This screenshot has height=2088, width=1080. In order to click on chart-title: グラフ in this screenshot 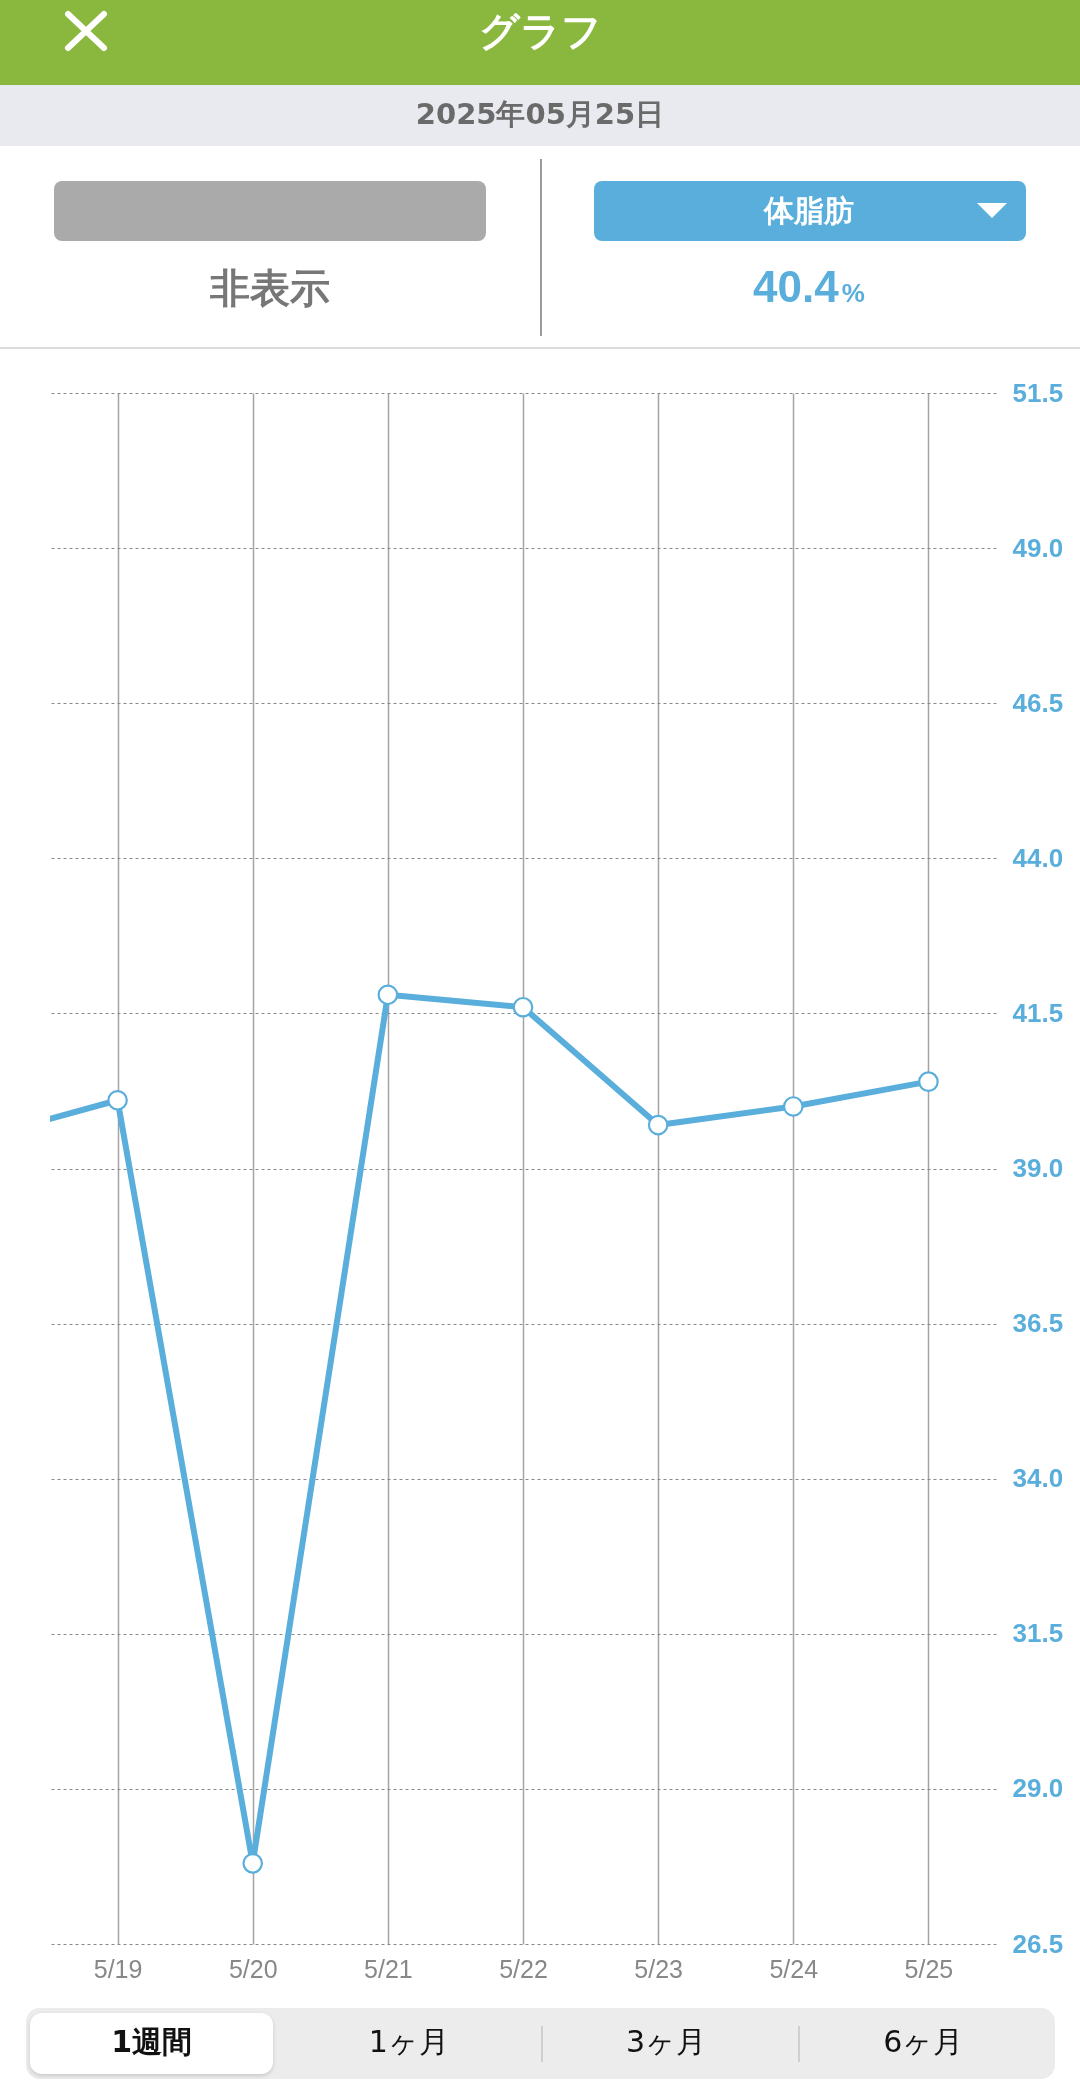, I will do `click(540, 31)`.